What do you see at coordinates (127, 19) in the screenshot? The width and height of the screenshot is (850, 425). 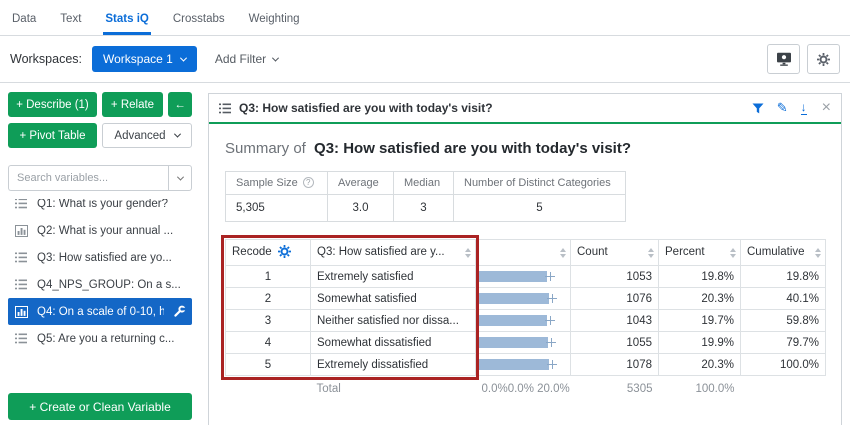 I see `tab-stats-iq: Stats iQ` at bounding box center [127, 19].